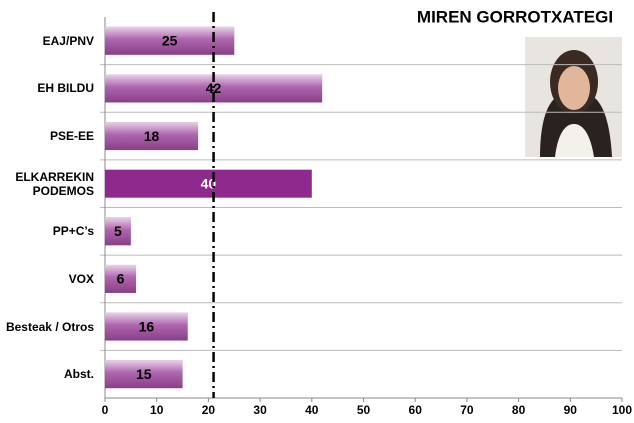 The height and width of the screenshot is (423, 634). I want to click on bar, so click(208, 183).